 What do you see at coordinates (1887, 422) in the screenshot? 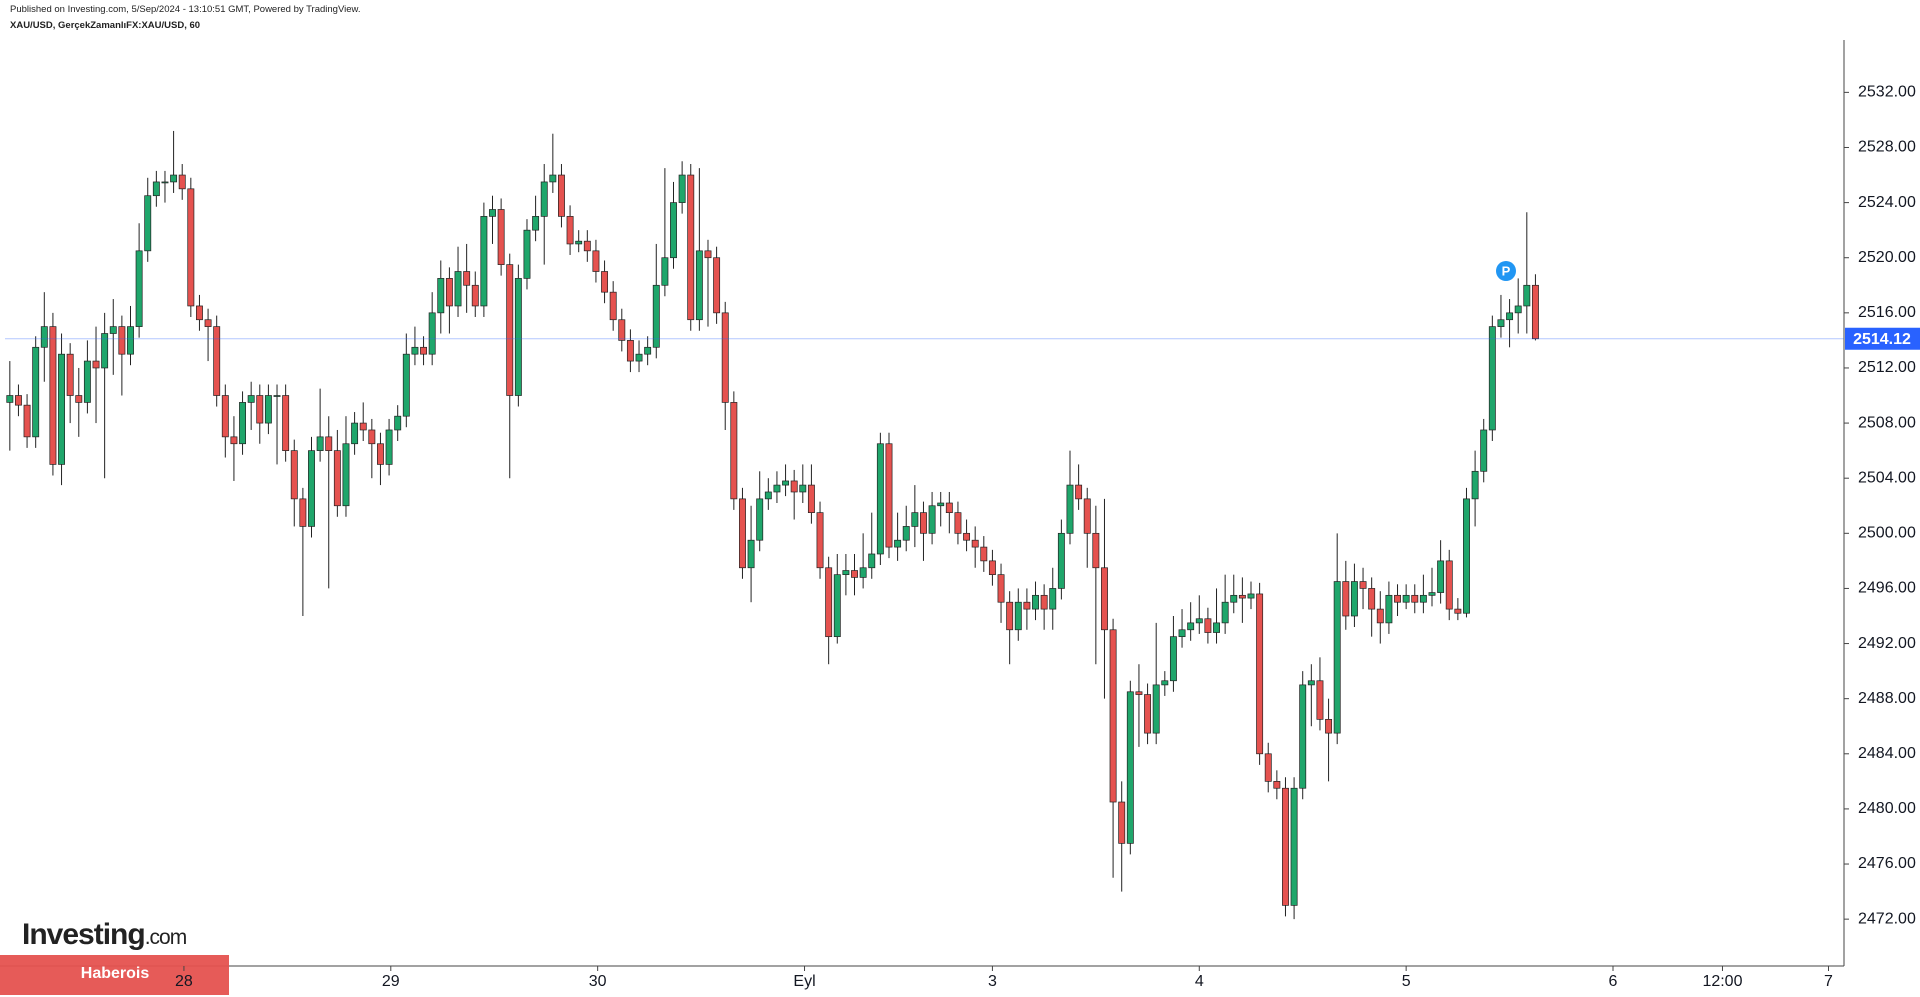
I see `y-tick-label: 2508.00` at bounding box center [1887, 422].